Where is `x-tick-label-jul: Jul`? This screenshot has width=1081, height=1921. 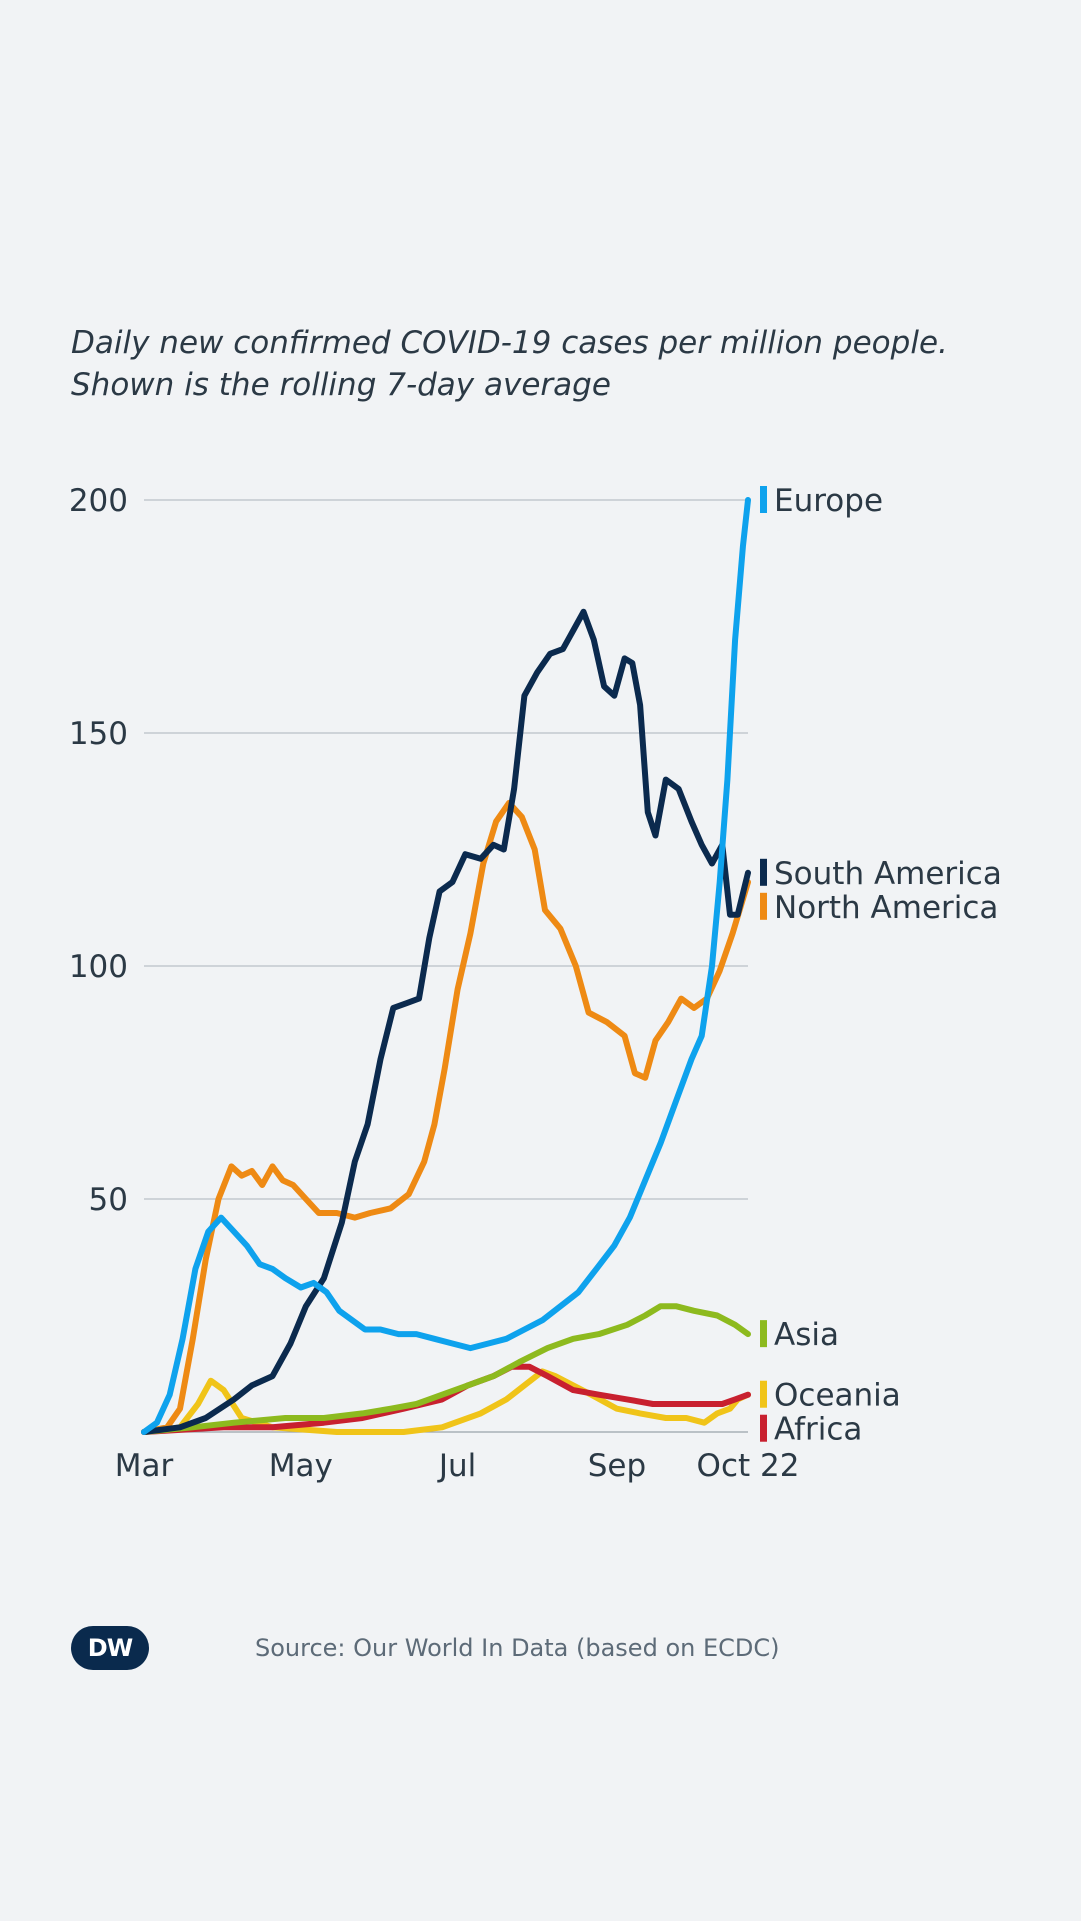 x-tick-label-jul: Jul is located at coordinates (456, 1466).